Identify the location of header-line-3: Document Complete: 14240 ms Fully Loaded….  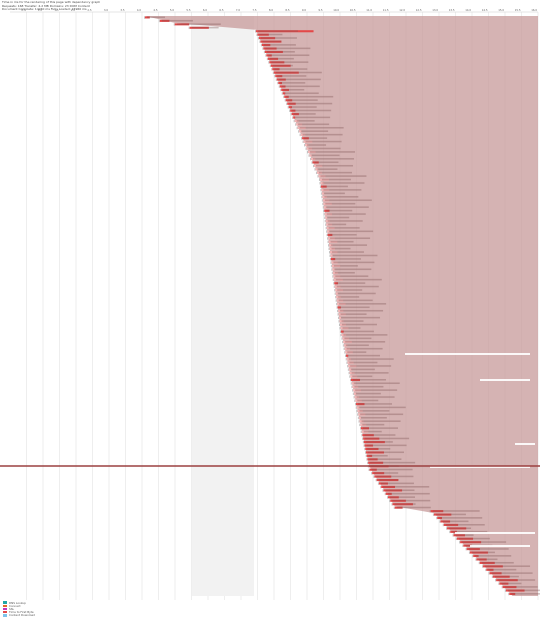
(44, 10).